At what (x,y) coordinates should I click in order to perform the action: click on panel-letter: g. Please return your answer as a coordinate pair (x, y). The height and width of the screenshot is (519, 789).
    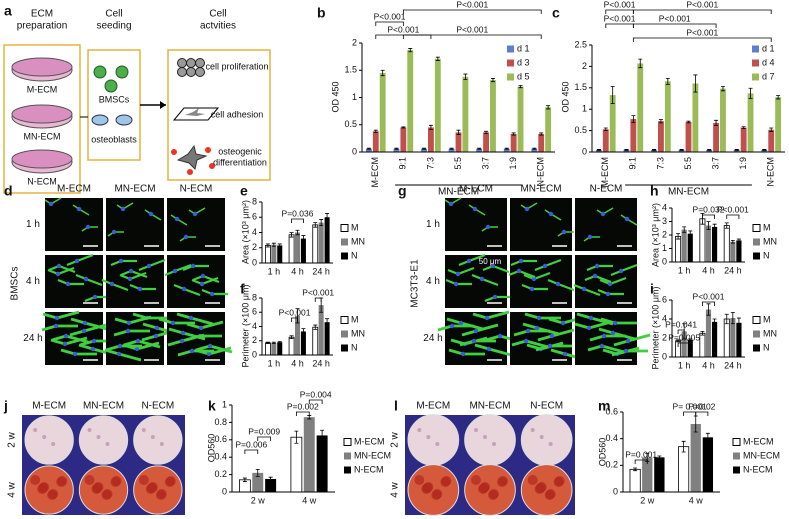
    Looking at the image, I should click on (402, 191).